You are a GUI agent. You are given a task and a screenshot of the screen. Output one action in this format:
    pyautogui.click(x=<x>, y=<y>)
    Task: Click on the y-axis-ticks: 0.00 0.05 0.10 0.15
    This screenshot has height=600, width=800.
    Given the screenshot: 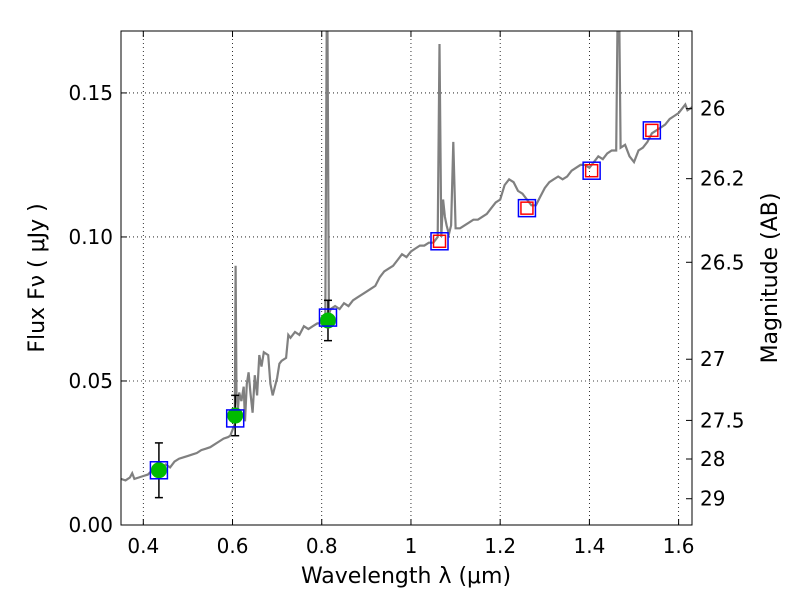 What is the action you would take?
    pyautogui.click(x=97, y=309)
    